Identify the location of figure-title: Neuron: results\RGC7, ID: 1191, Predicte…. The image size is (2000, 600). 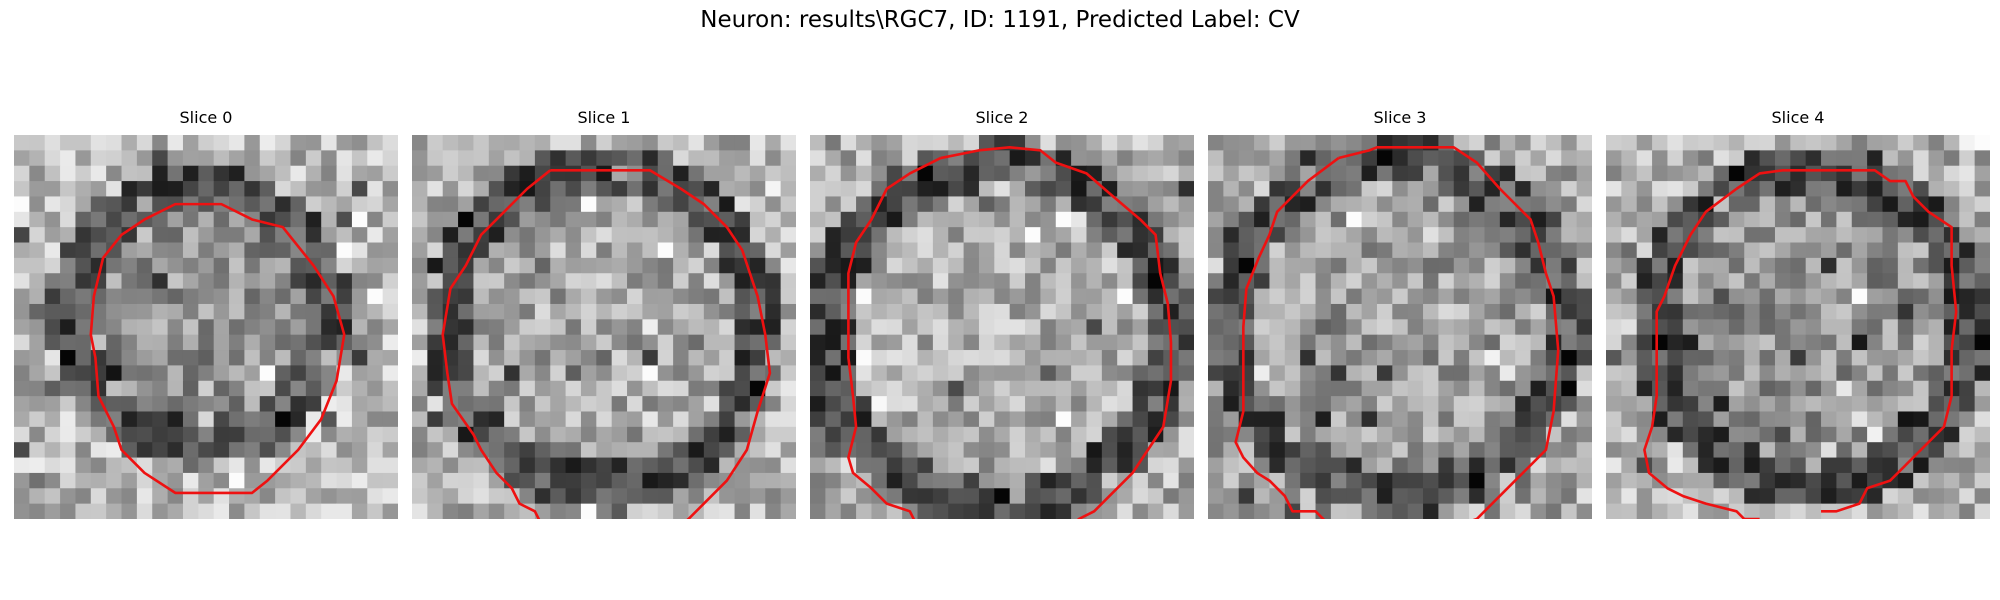
(1000, 20).